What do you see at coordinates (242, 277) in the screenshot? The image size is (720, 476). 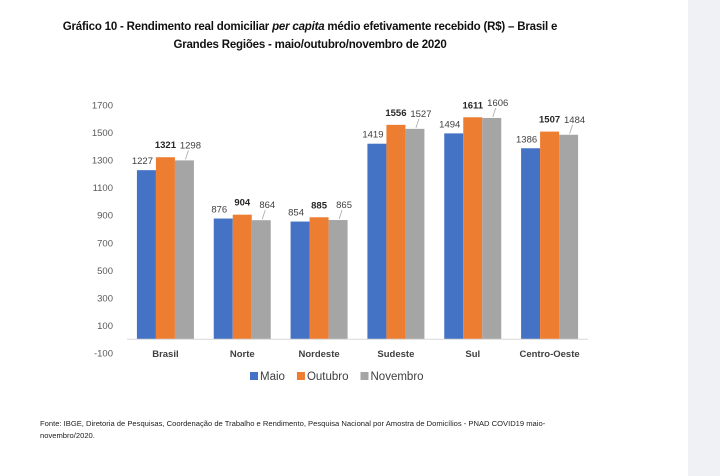 I see `bar-outubro-norte` at bounding box center [242, 277].